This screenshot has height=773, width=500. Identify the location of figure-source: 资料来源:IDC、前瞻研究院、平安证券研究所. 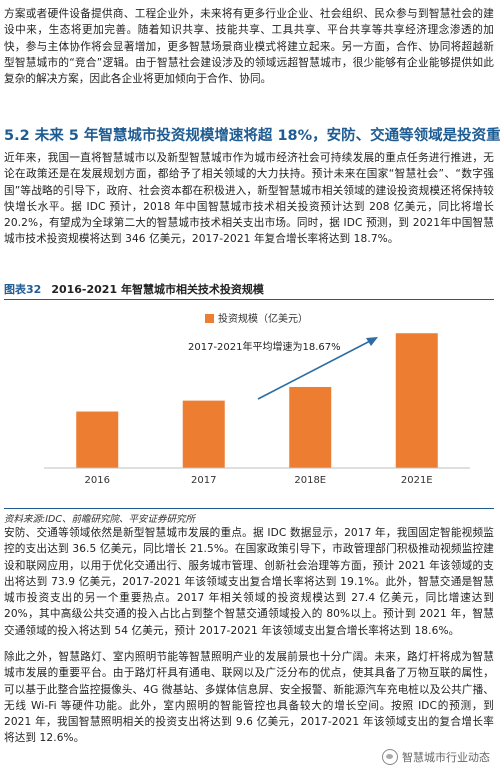
(99, 519).